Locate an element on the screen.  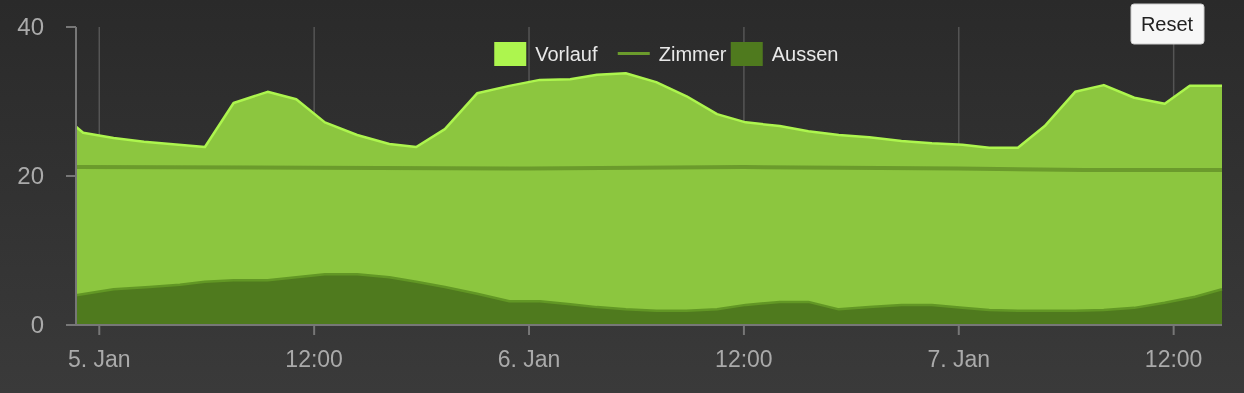
annotation: Reset is located at coordinates (1167, 24).